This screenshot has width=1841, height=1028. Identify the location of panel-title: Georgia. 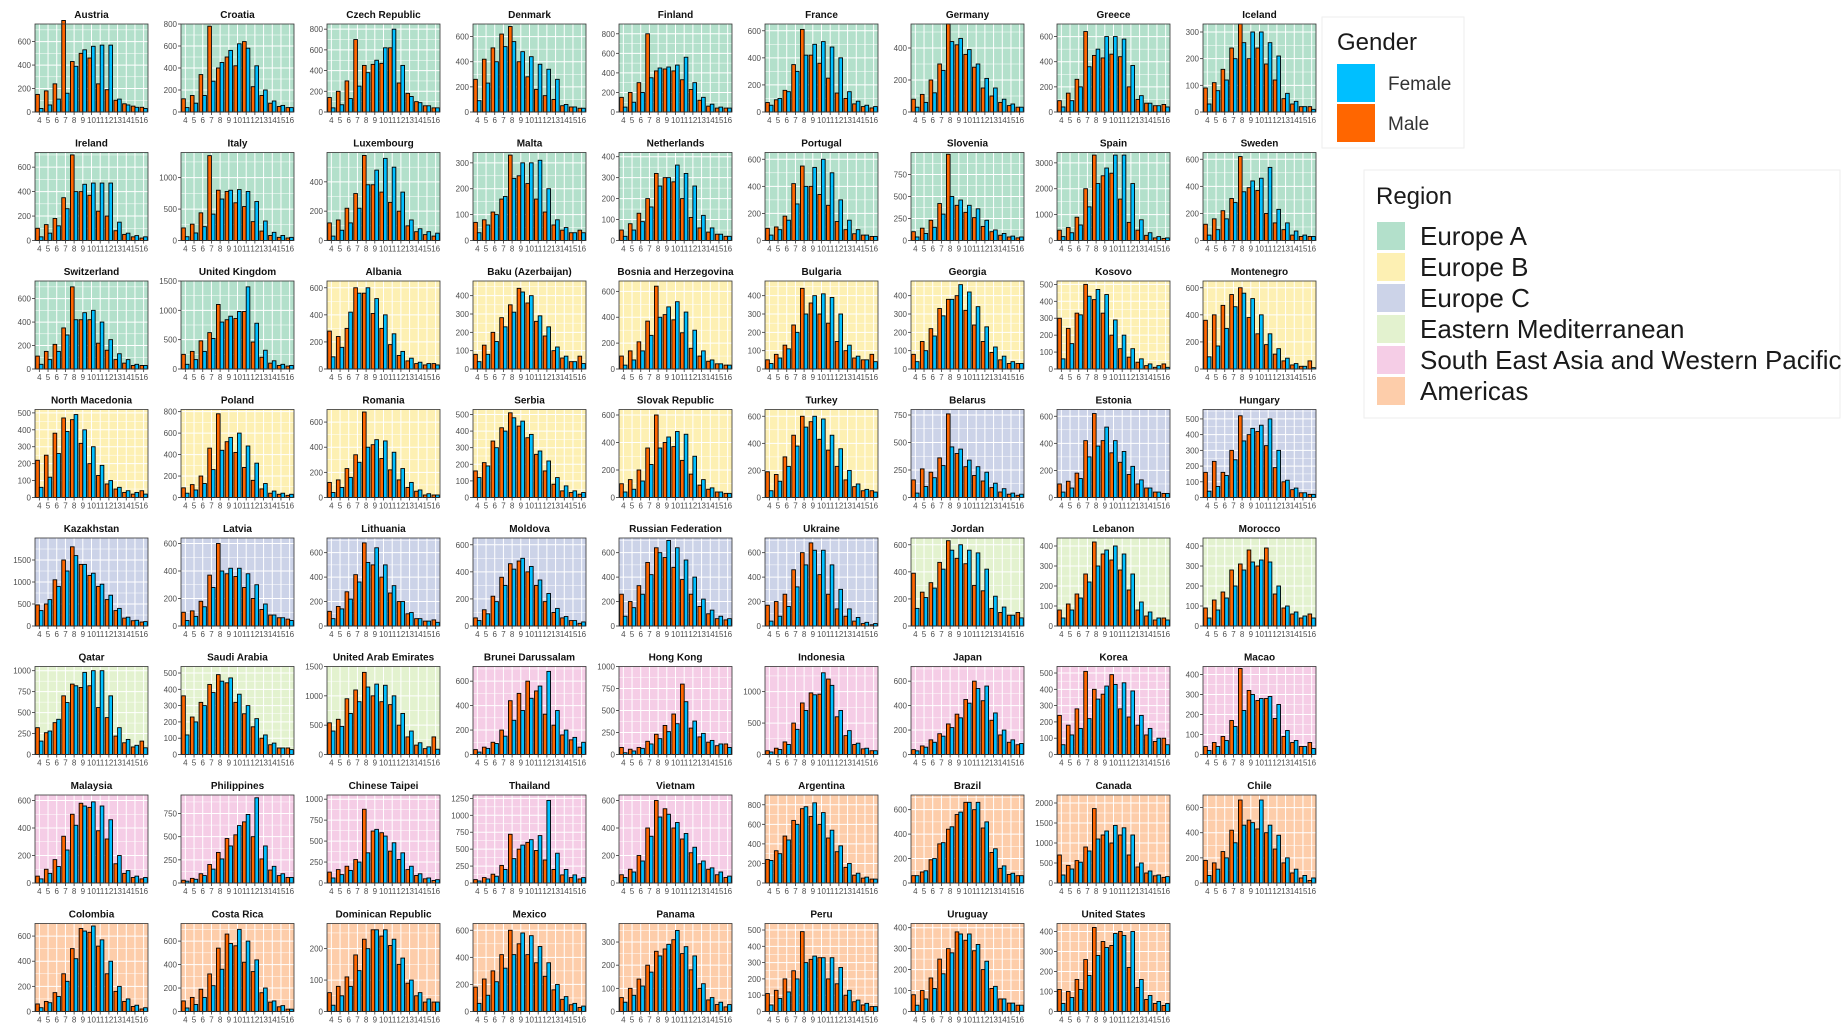
(968, 272).